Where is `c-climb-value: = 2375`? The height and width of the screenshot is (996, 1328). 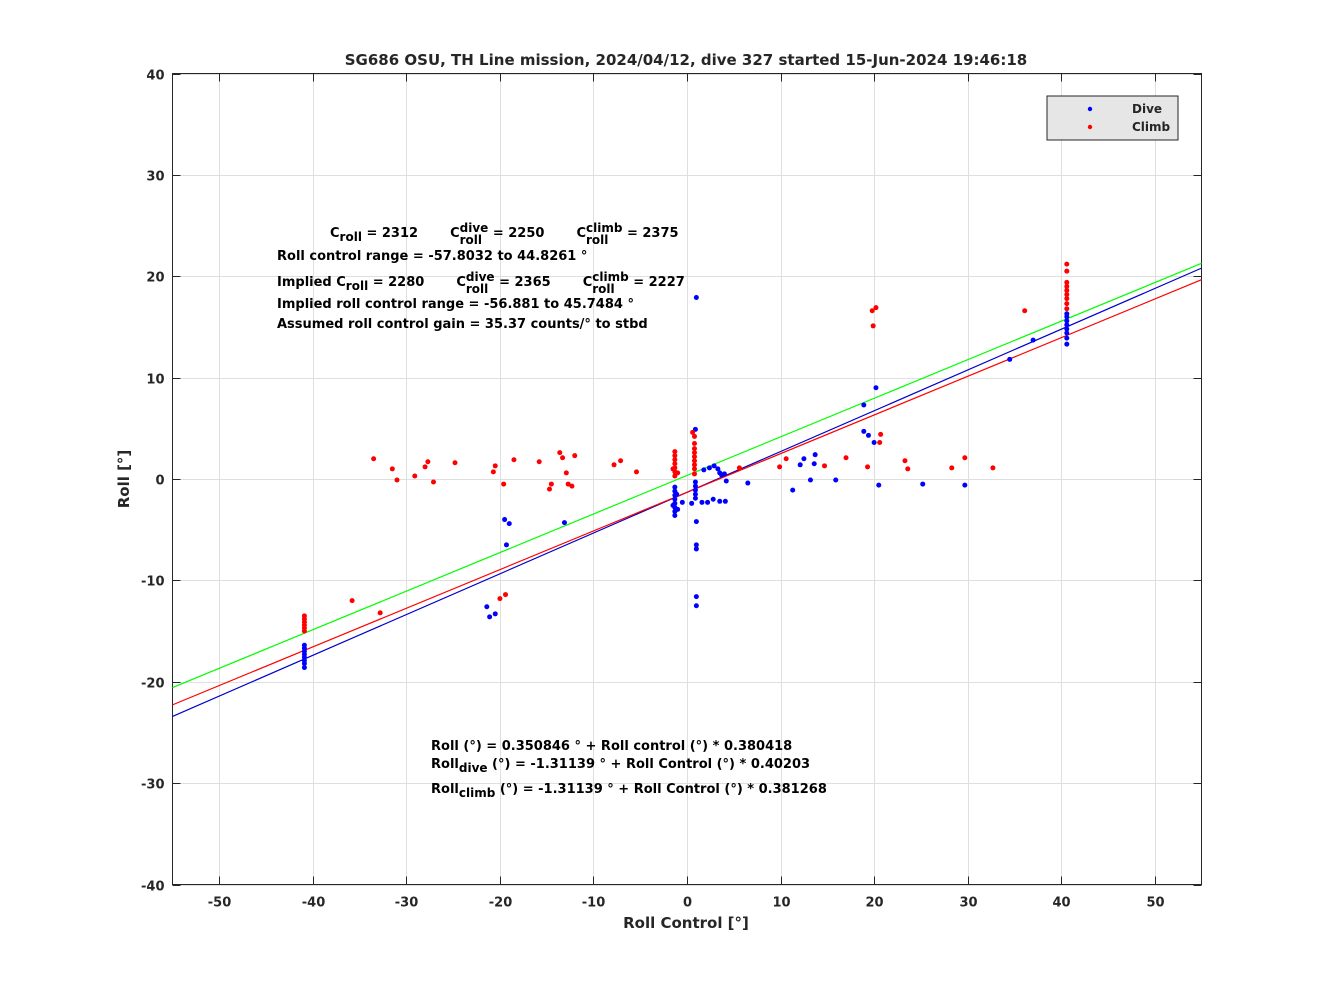
c-climb-value: = 2375 is located at coordinates (650, 233).